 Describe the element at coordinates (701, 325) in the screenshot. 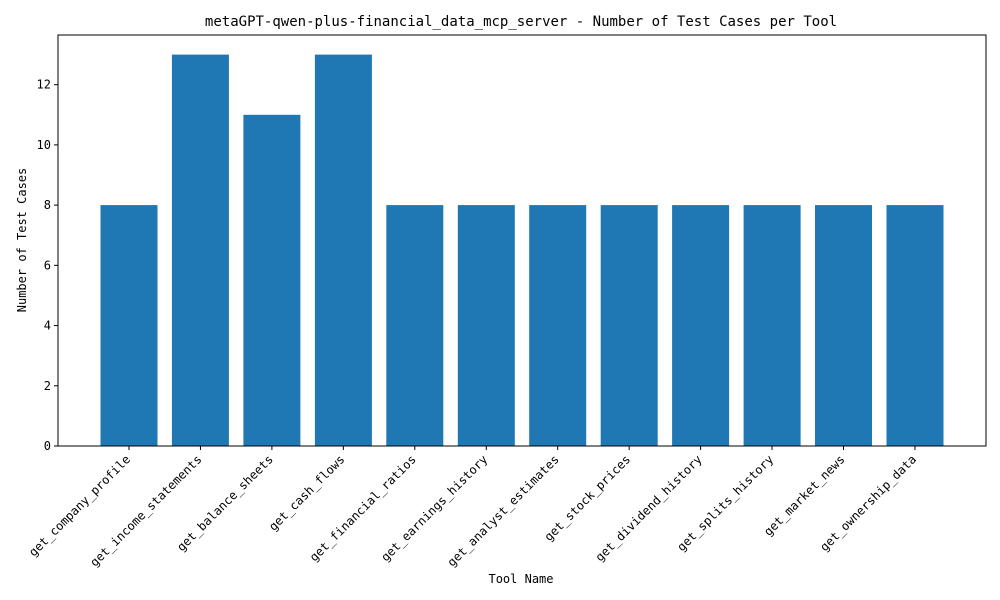

I see `bar-get-dividend-history` at that location.